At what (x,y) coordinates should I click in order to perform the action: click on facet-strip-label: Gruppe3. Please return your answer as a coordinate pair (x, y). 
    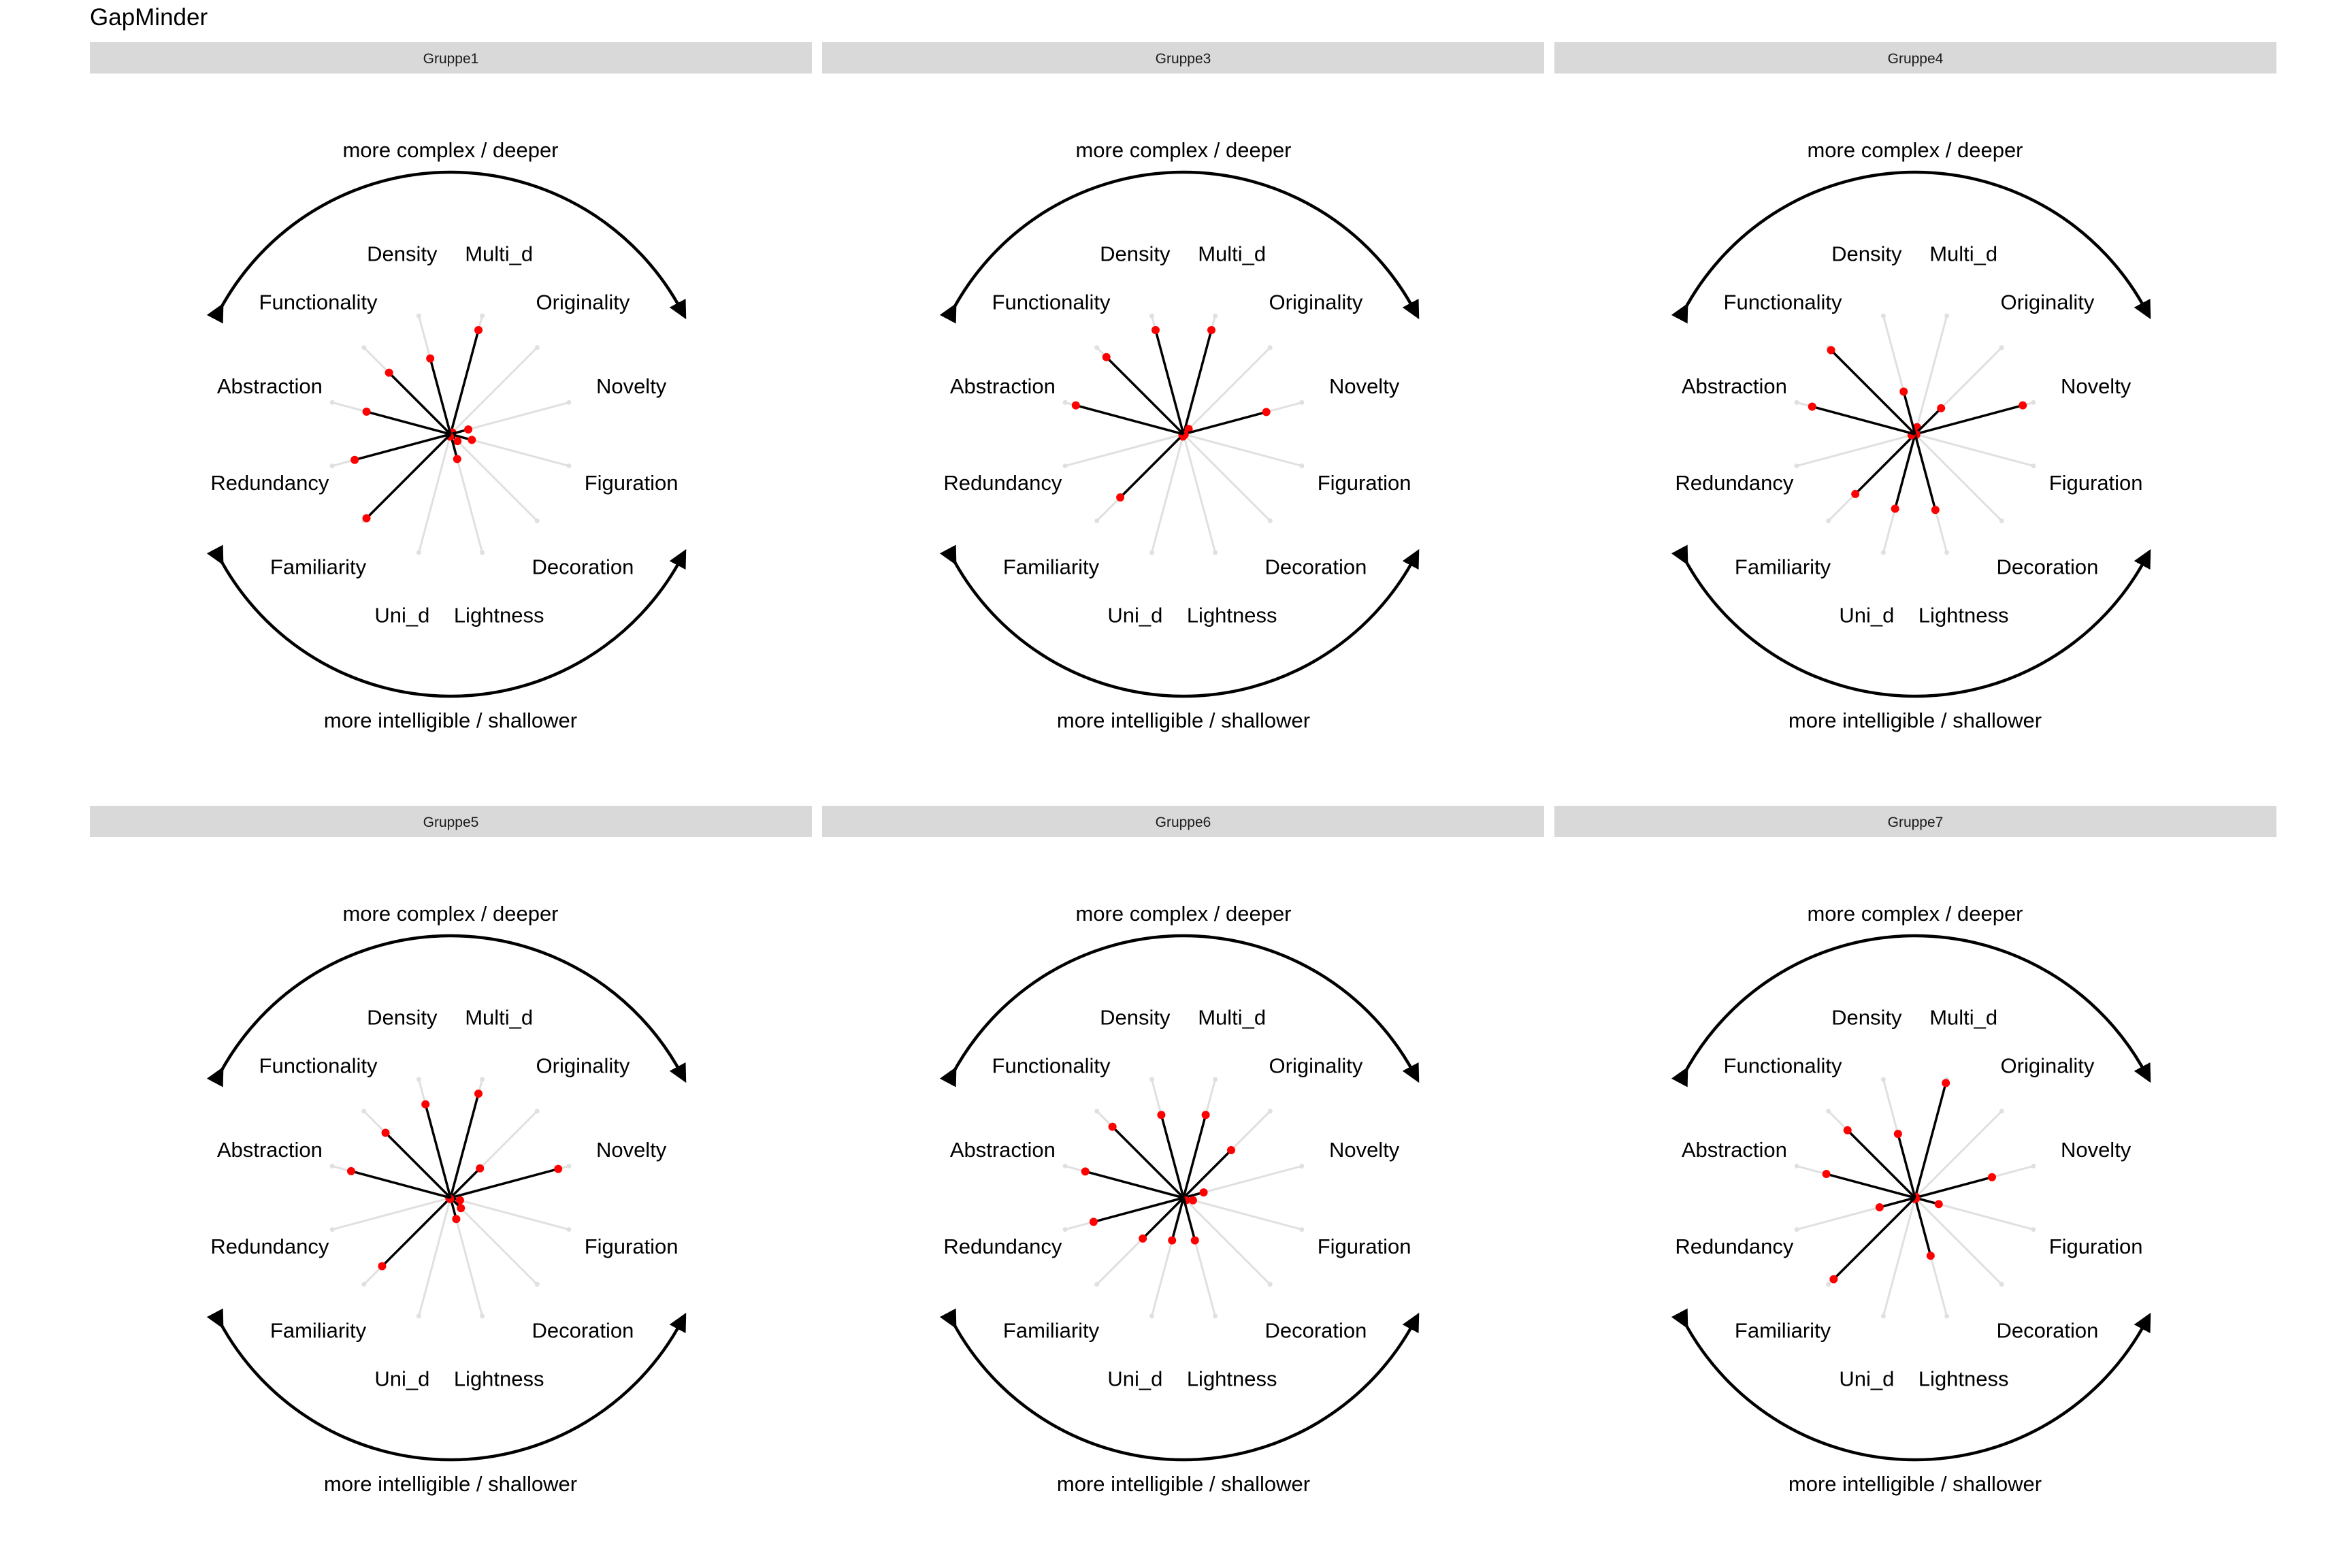
    Looking at the image, I should click on (1183, 59).